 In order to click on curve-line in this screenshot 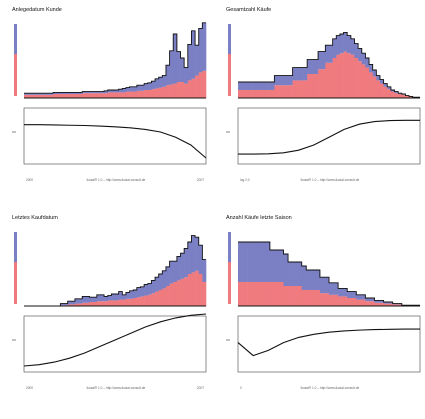, I will do `click(329, 137)`.